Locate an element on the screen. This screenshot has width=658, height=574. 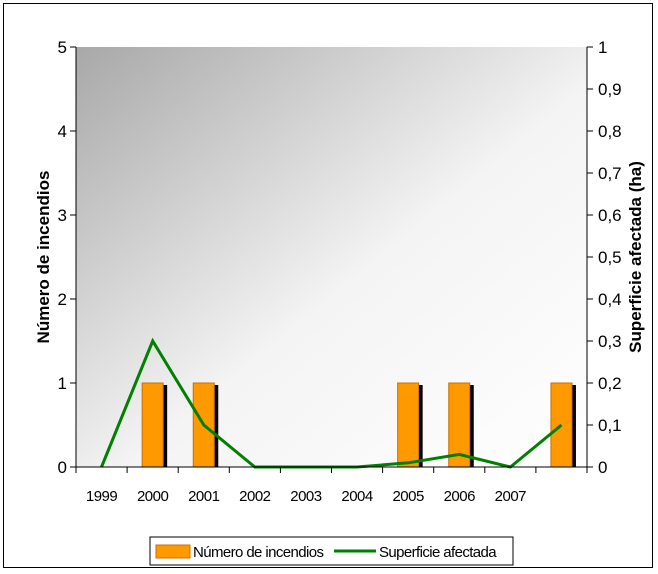
y-tick-label-right: 0,9 is located at coordinates (610, 89).